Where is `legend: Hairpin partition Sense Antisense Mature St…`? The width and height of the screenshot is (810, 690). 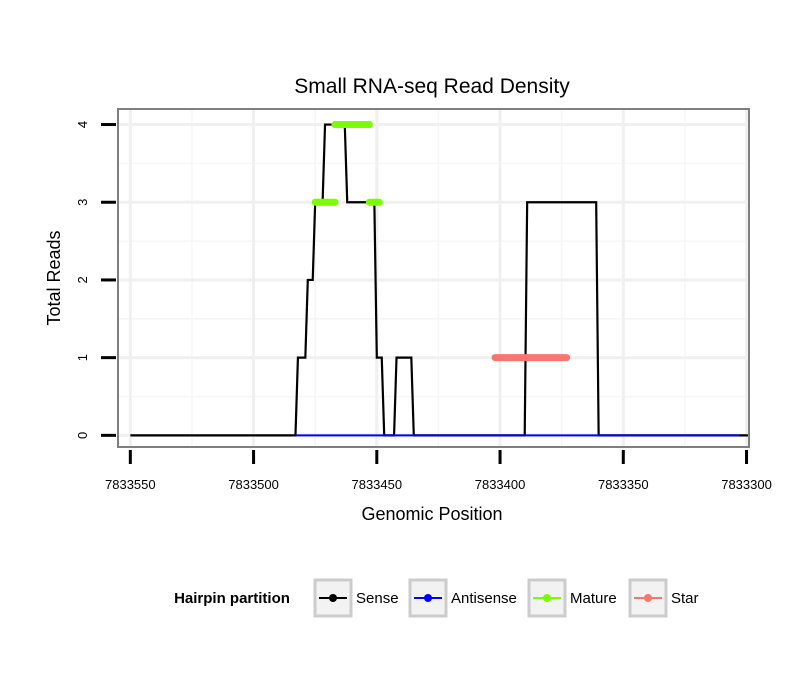 legend: Hairpin partition Sense Antisense Mature St… is located at coordinates (436, 598).